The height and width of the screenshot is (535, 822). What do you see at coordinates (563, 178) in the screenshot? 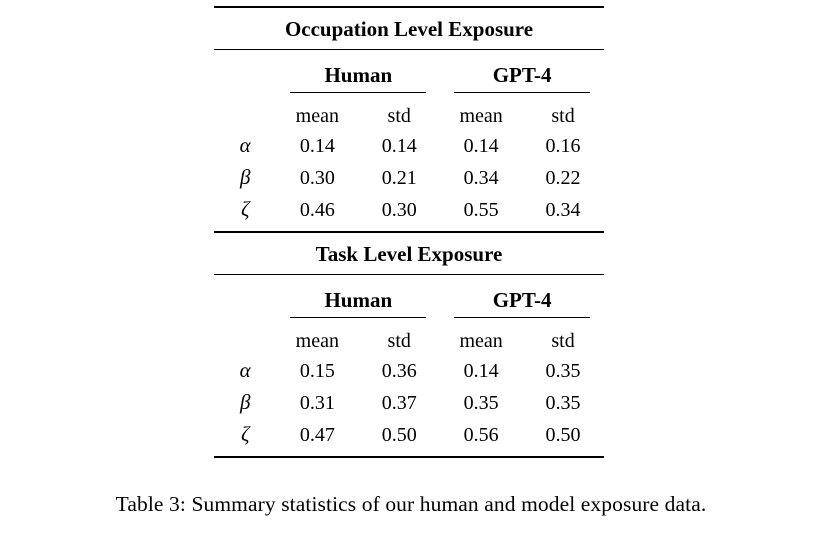
I see `cell-value: 0.22` at bounding box center [563, 178].